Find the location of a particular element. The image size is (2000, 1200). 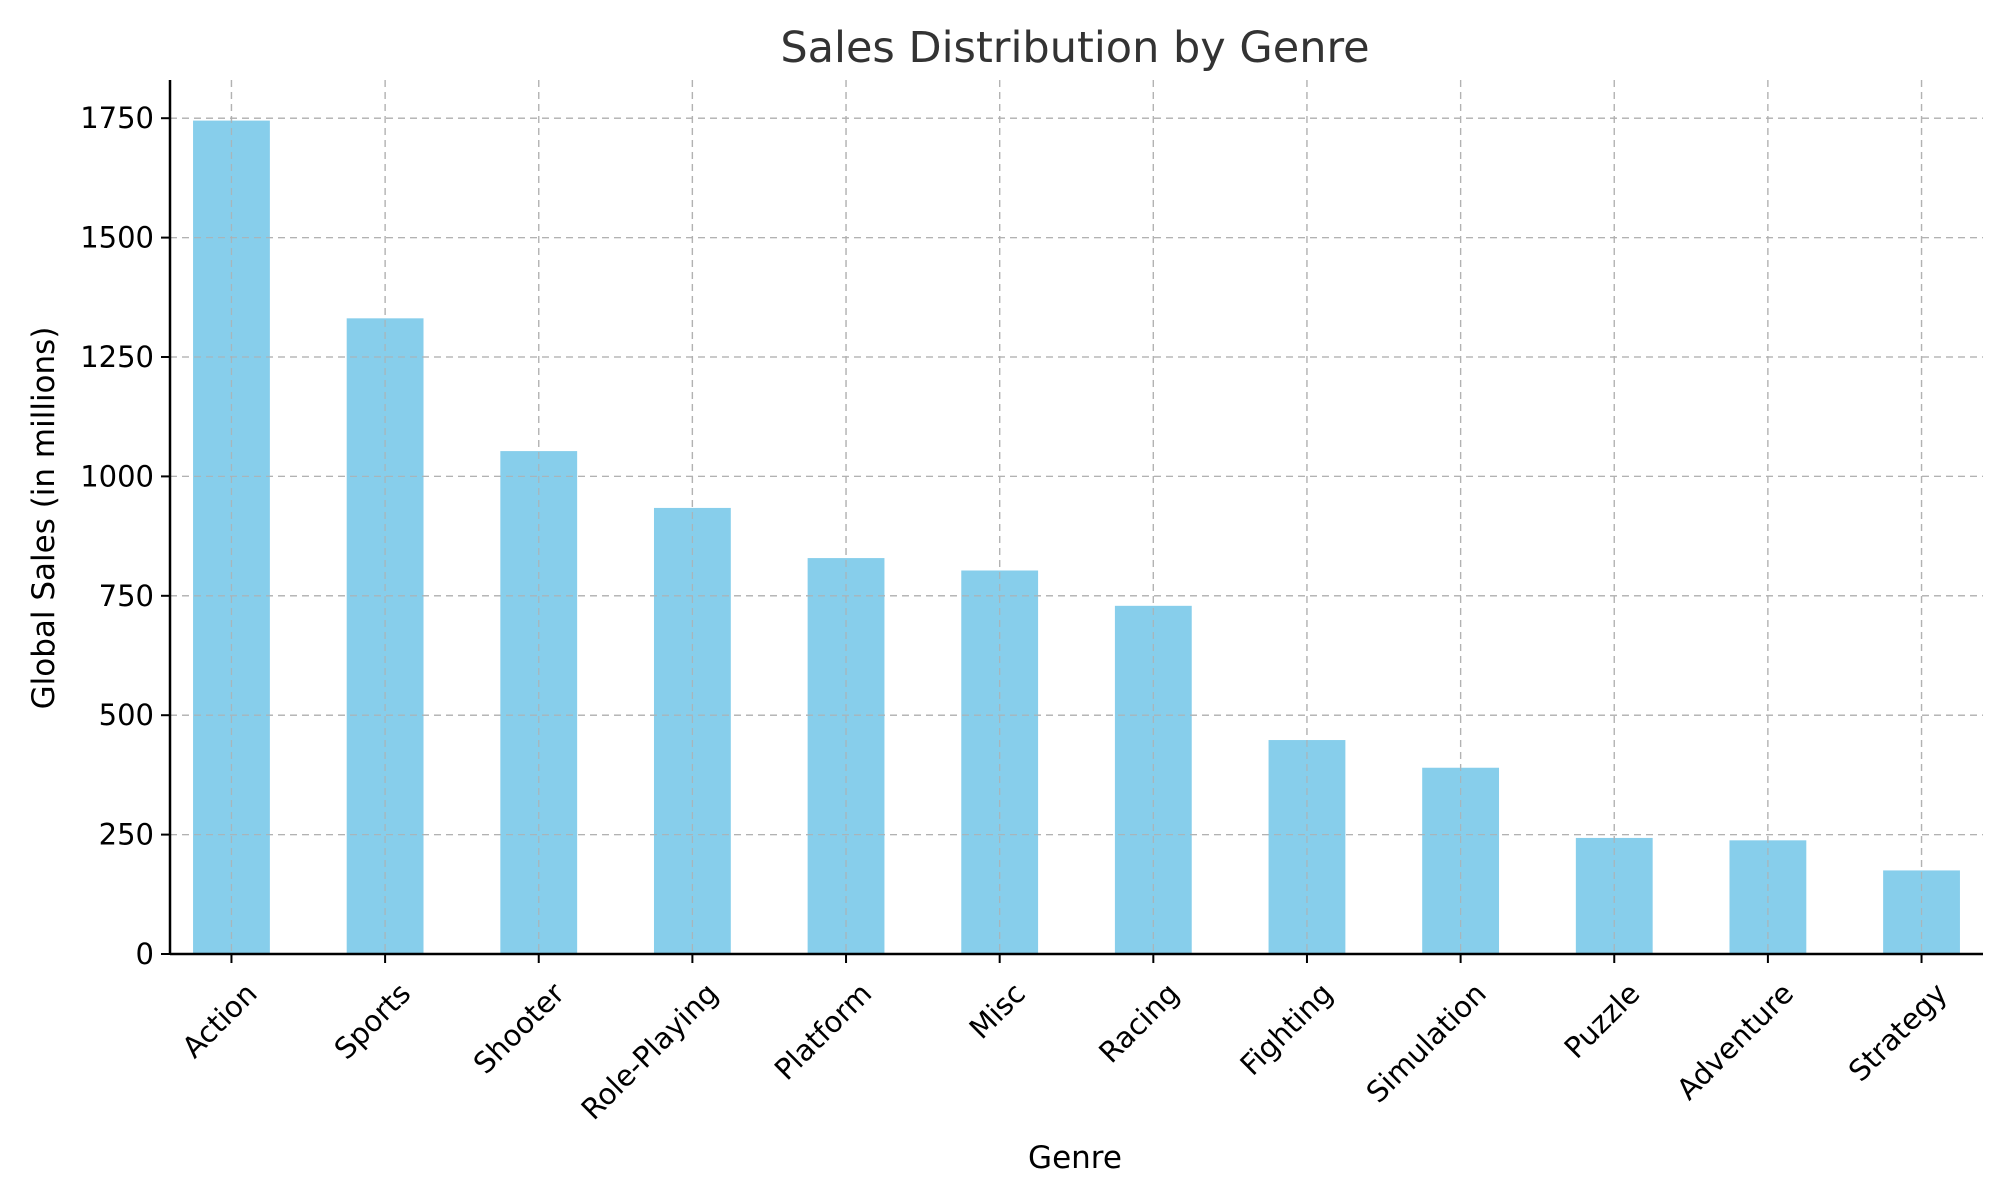

bar-shooter is located at coordinates (539, 702).